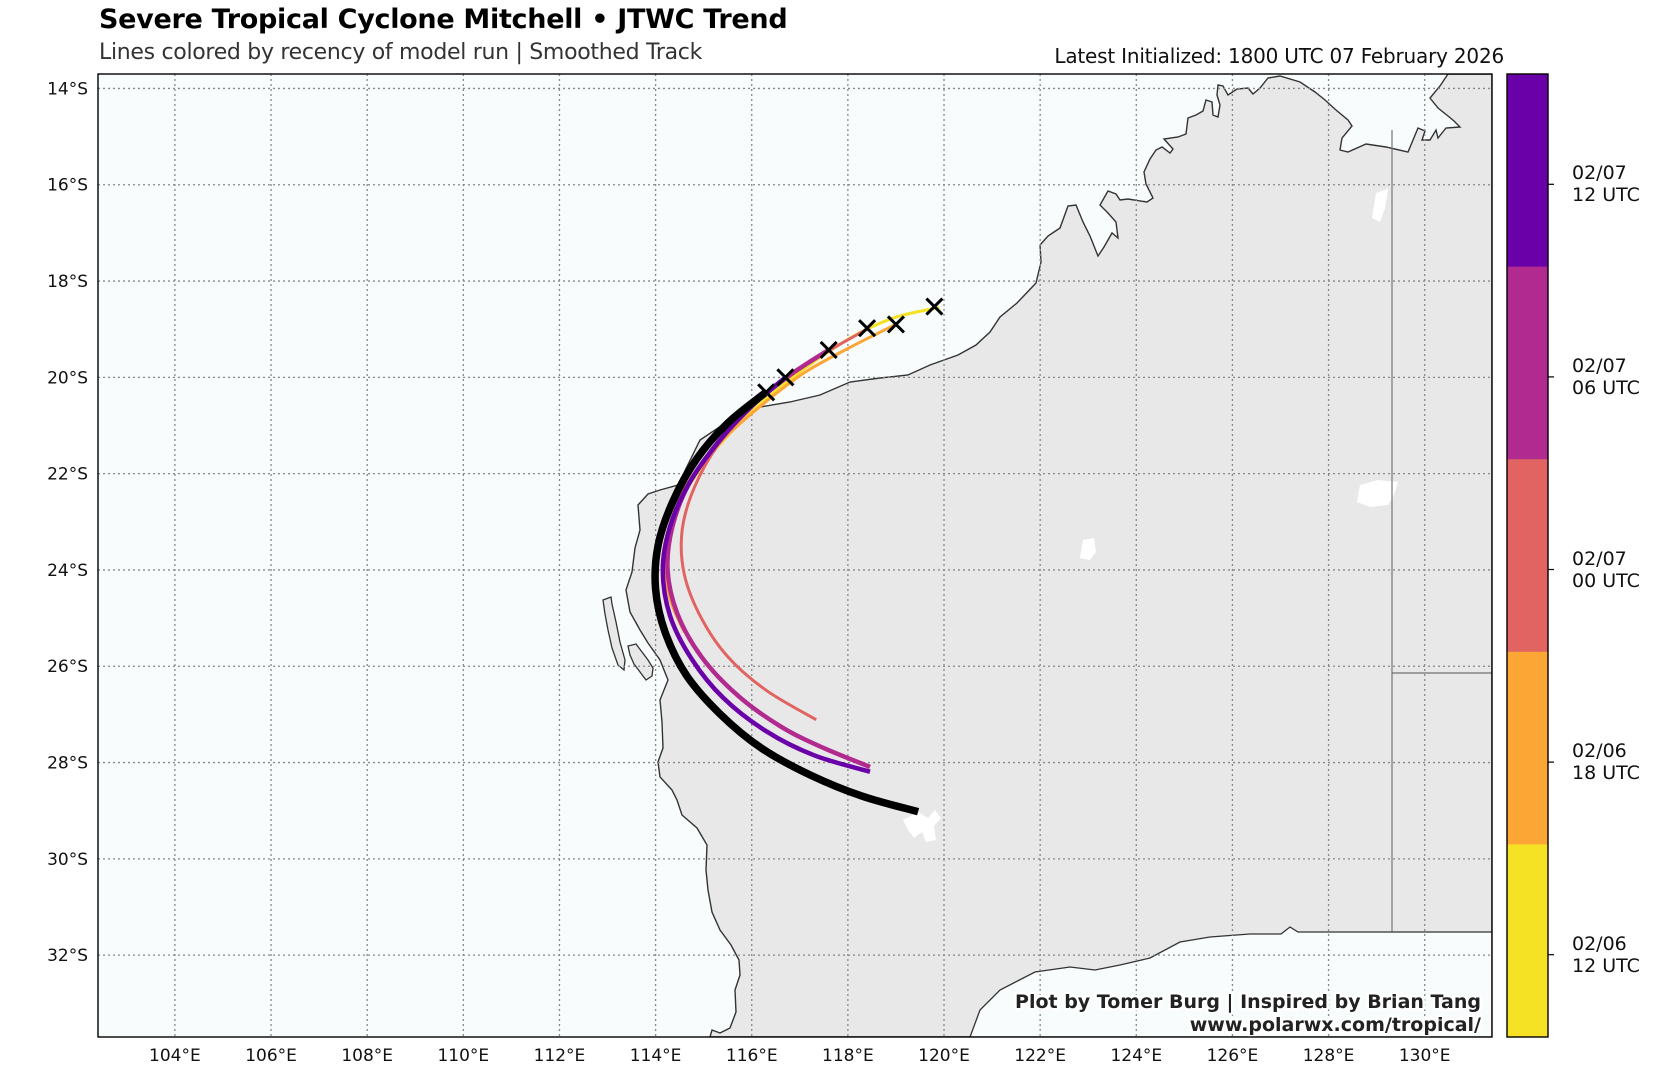 This screenshot has width=1662, height=1068. Describe the element at coordinates (271, 1056) in the screenshot. I see `x-tick-label: 106°E` at that location.